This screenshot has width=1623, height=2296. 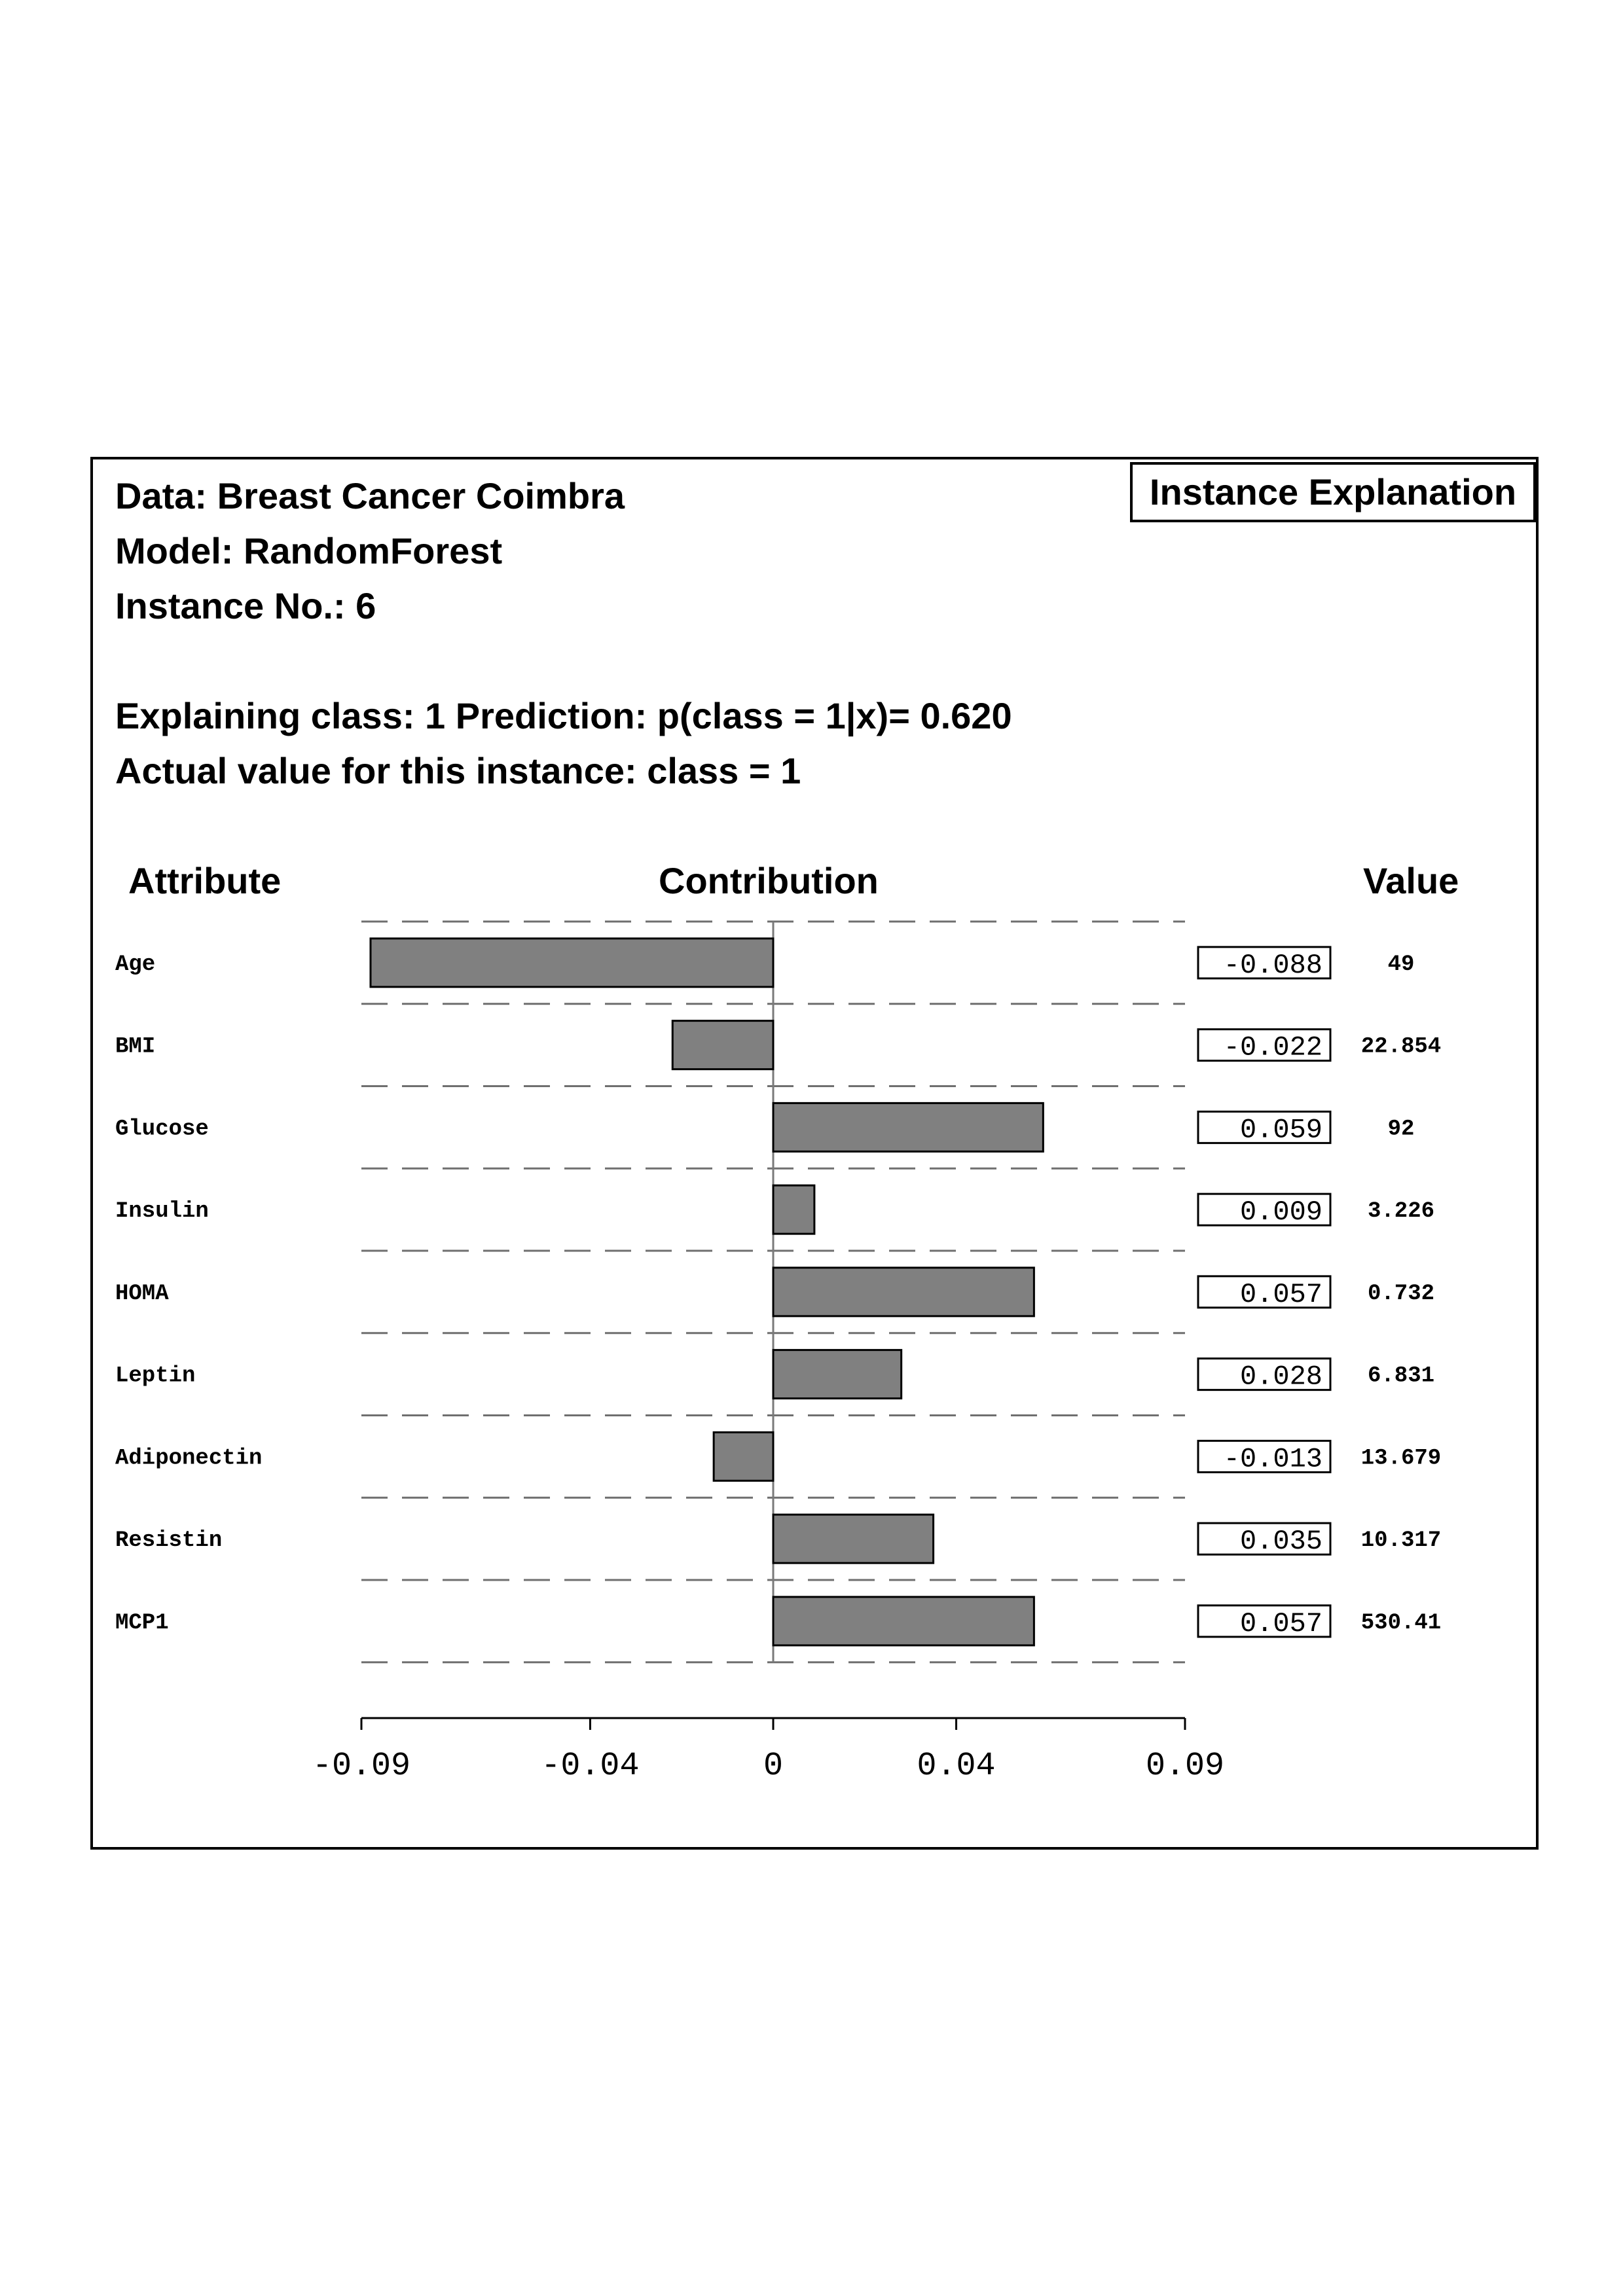 What do you see at coordinates (1401, 1294) in the screenshot?
I see `attribute-value-label: 0.732` at bounding box center [1401, 1294].